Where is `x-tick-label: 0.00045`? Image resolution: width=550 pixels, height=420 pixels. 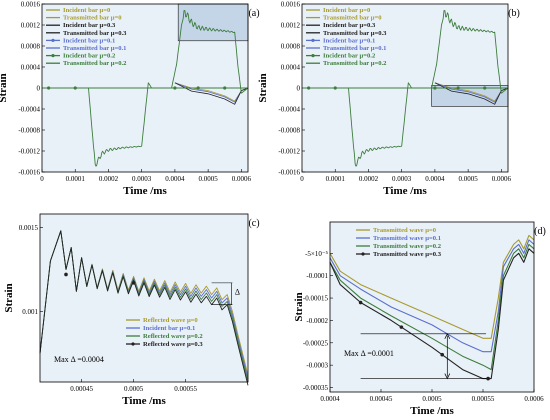 x-tick-label: 0.00045 is located at coordinates (81, 389).